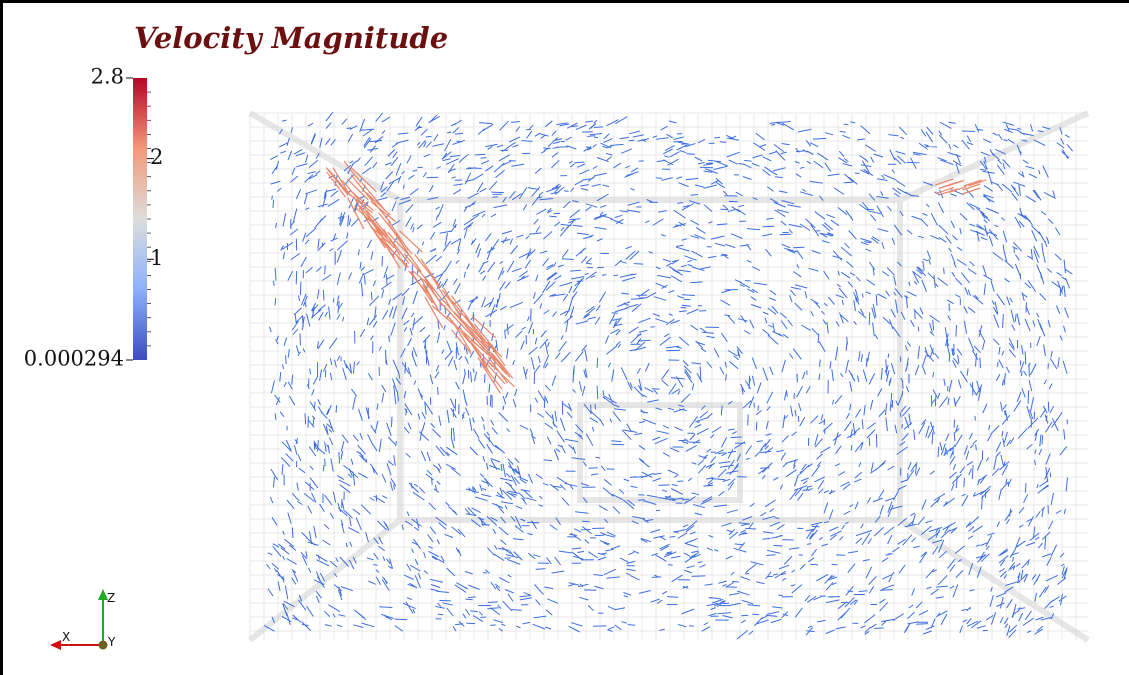 Image resolution: width=1129 pixels, height=675 pixels. Describe the element at coordinates (140, 219) in the screenshot. I see `color-bar` at that location.